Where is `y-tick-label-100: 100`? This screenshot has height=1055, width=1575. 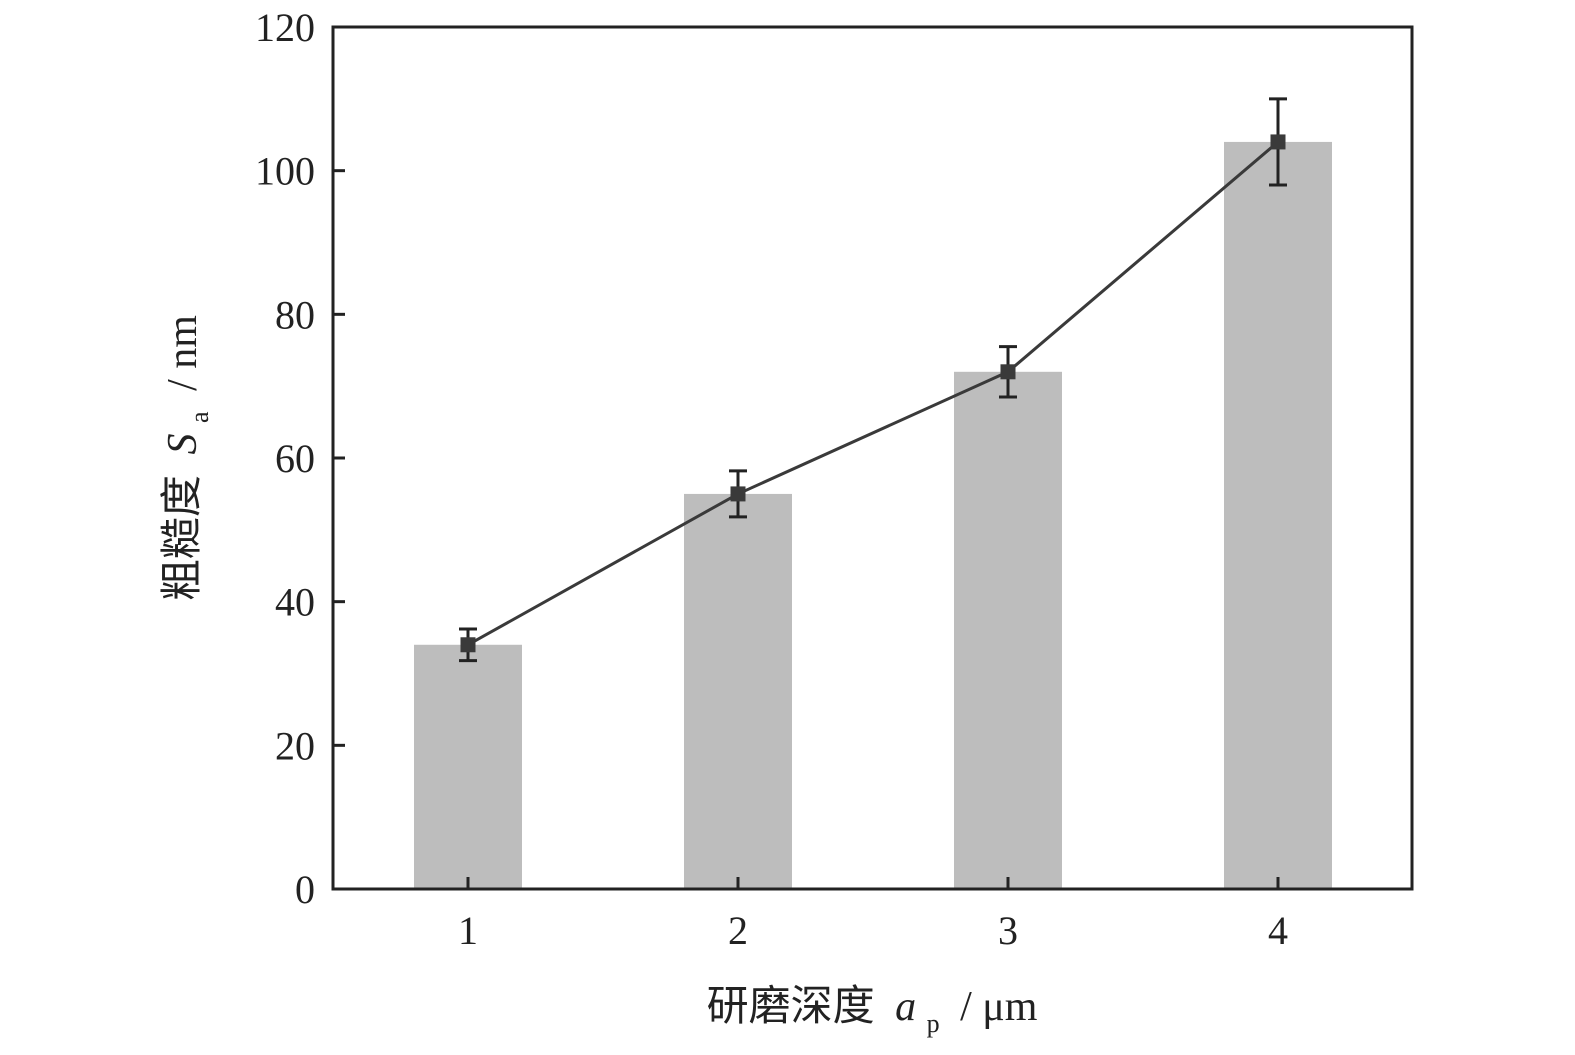 y-tick-label-100: 100 is located at coordinates (285, 171).